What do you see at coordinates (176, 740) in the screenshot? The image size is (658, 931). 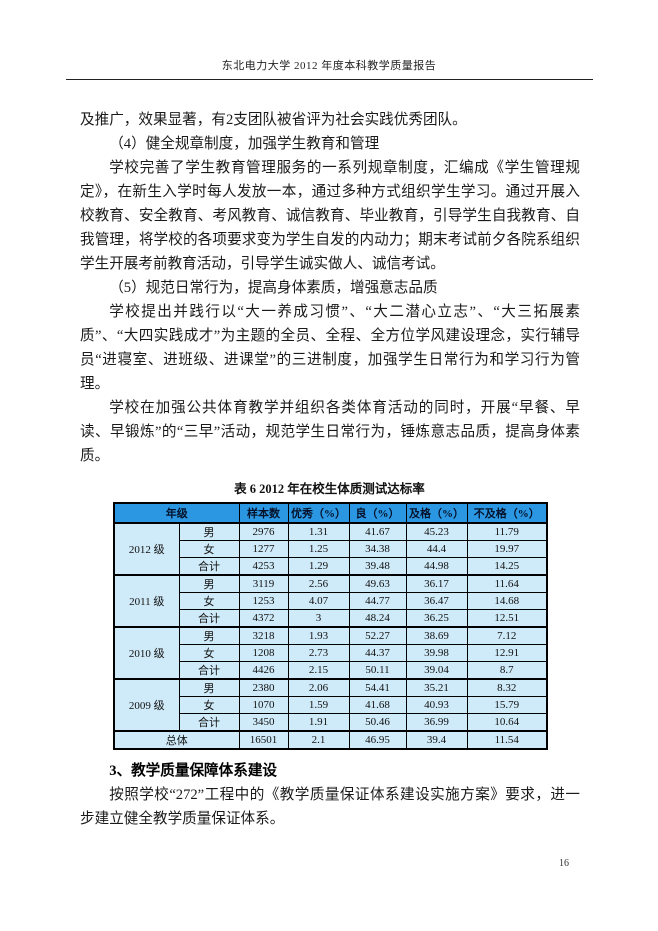 I see `total-label-cell: 总体` at bounding box center [176, 740].